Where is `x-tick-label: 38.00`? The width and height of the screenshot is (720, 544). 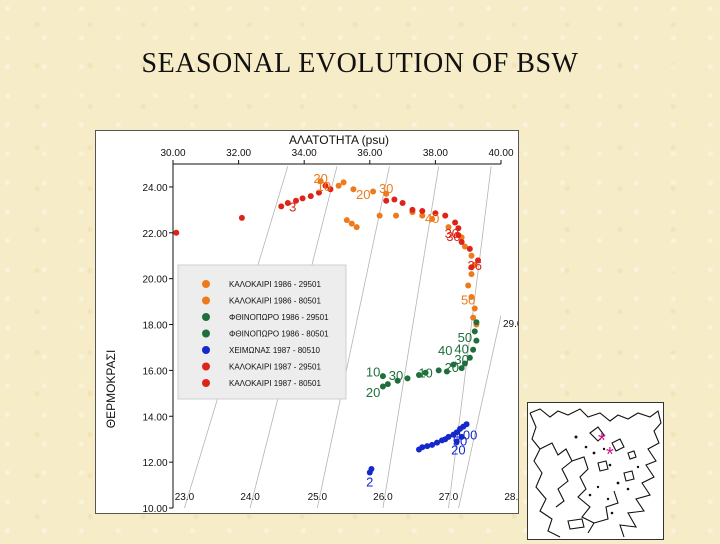
x-tick-label: 38.00 is located at coordinates (435, 153).